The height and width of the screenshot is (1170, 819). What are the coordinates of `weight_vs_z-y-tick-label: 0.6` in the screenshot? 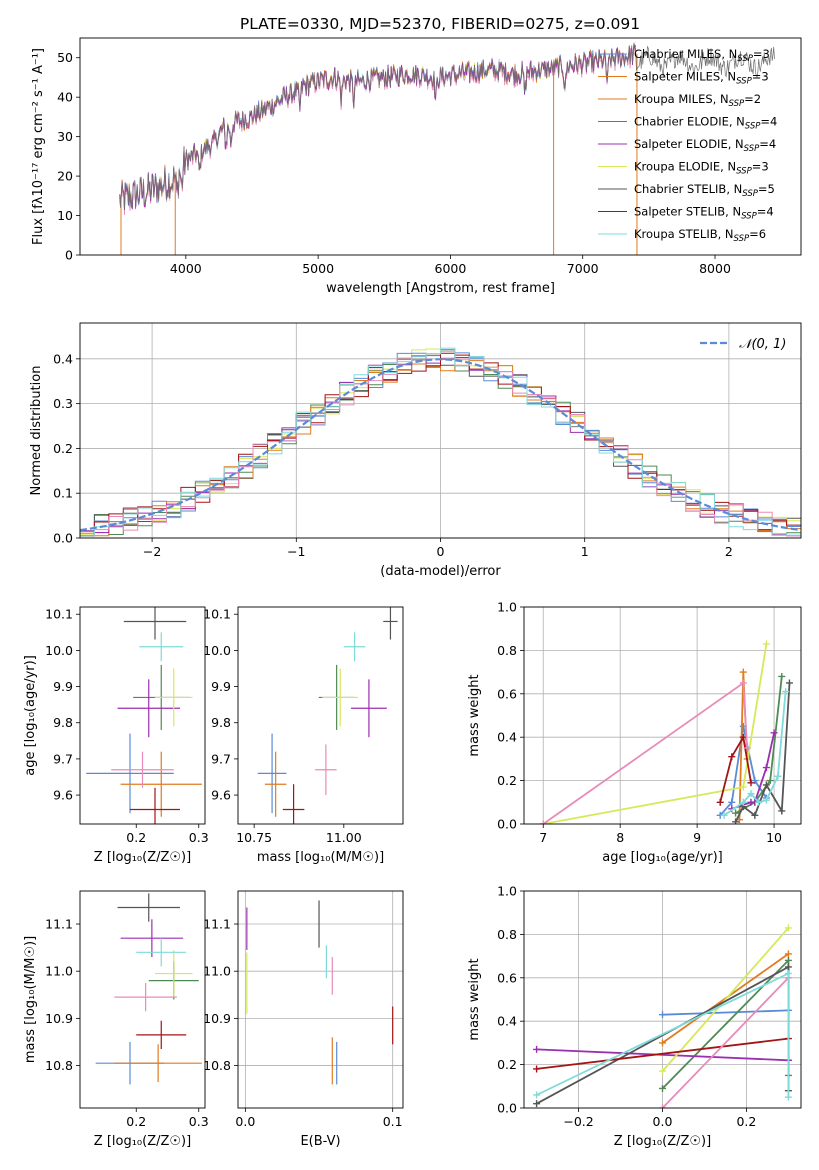 It's located at (507, 977).